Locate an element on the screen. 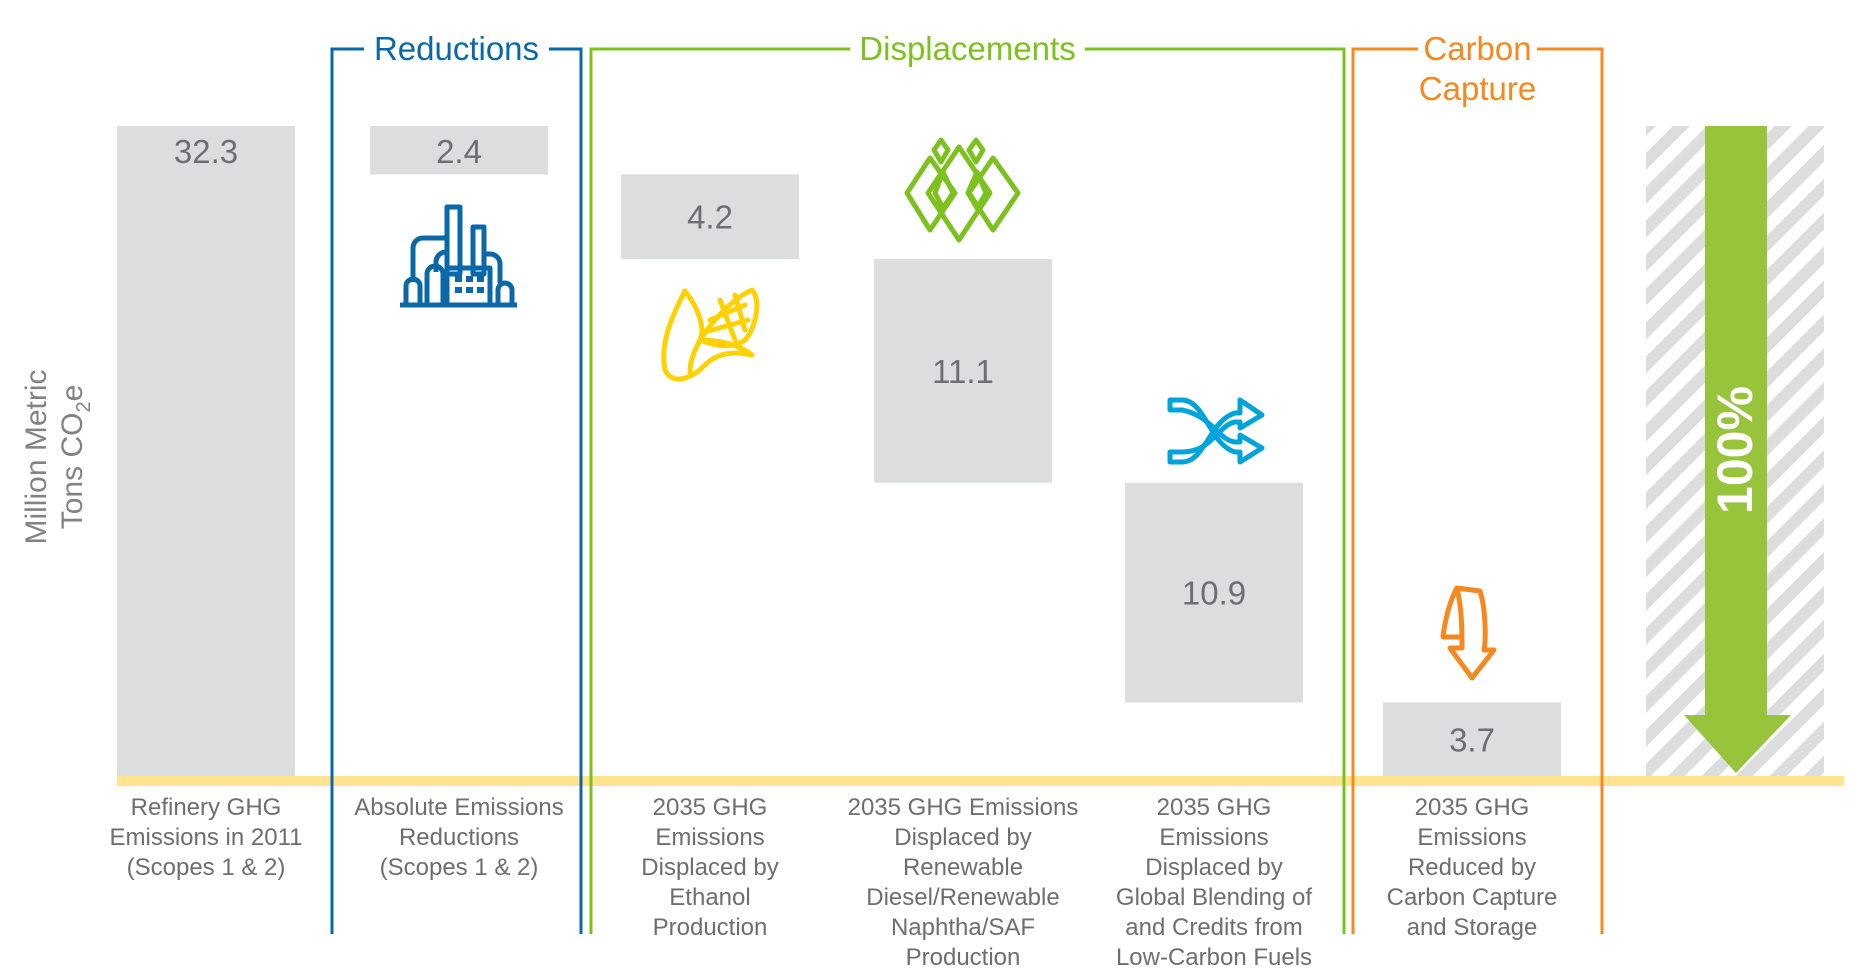  category-label-1-line-2: (Scopes 1 & 2) is located at coordinates (459, 867).